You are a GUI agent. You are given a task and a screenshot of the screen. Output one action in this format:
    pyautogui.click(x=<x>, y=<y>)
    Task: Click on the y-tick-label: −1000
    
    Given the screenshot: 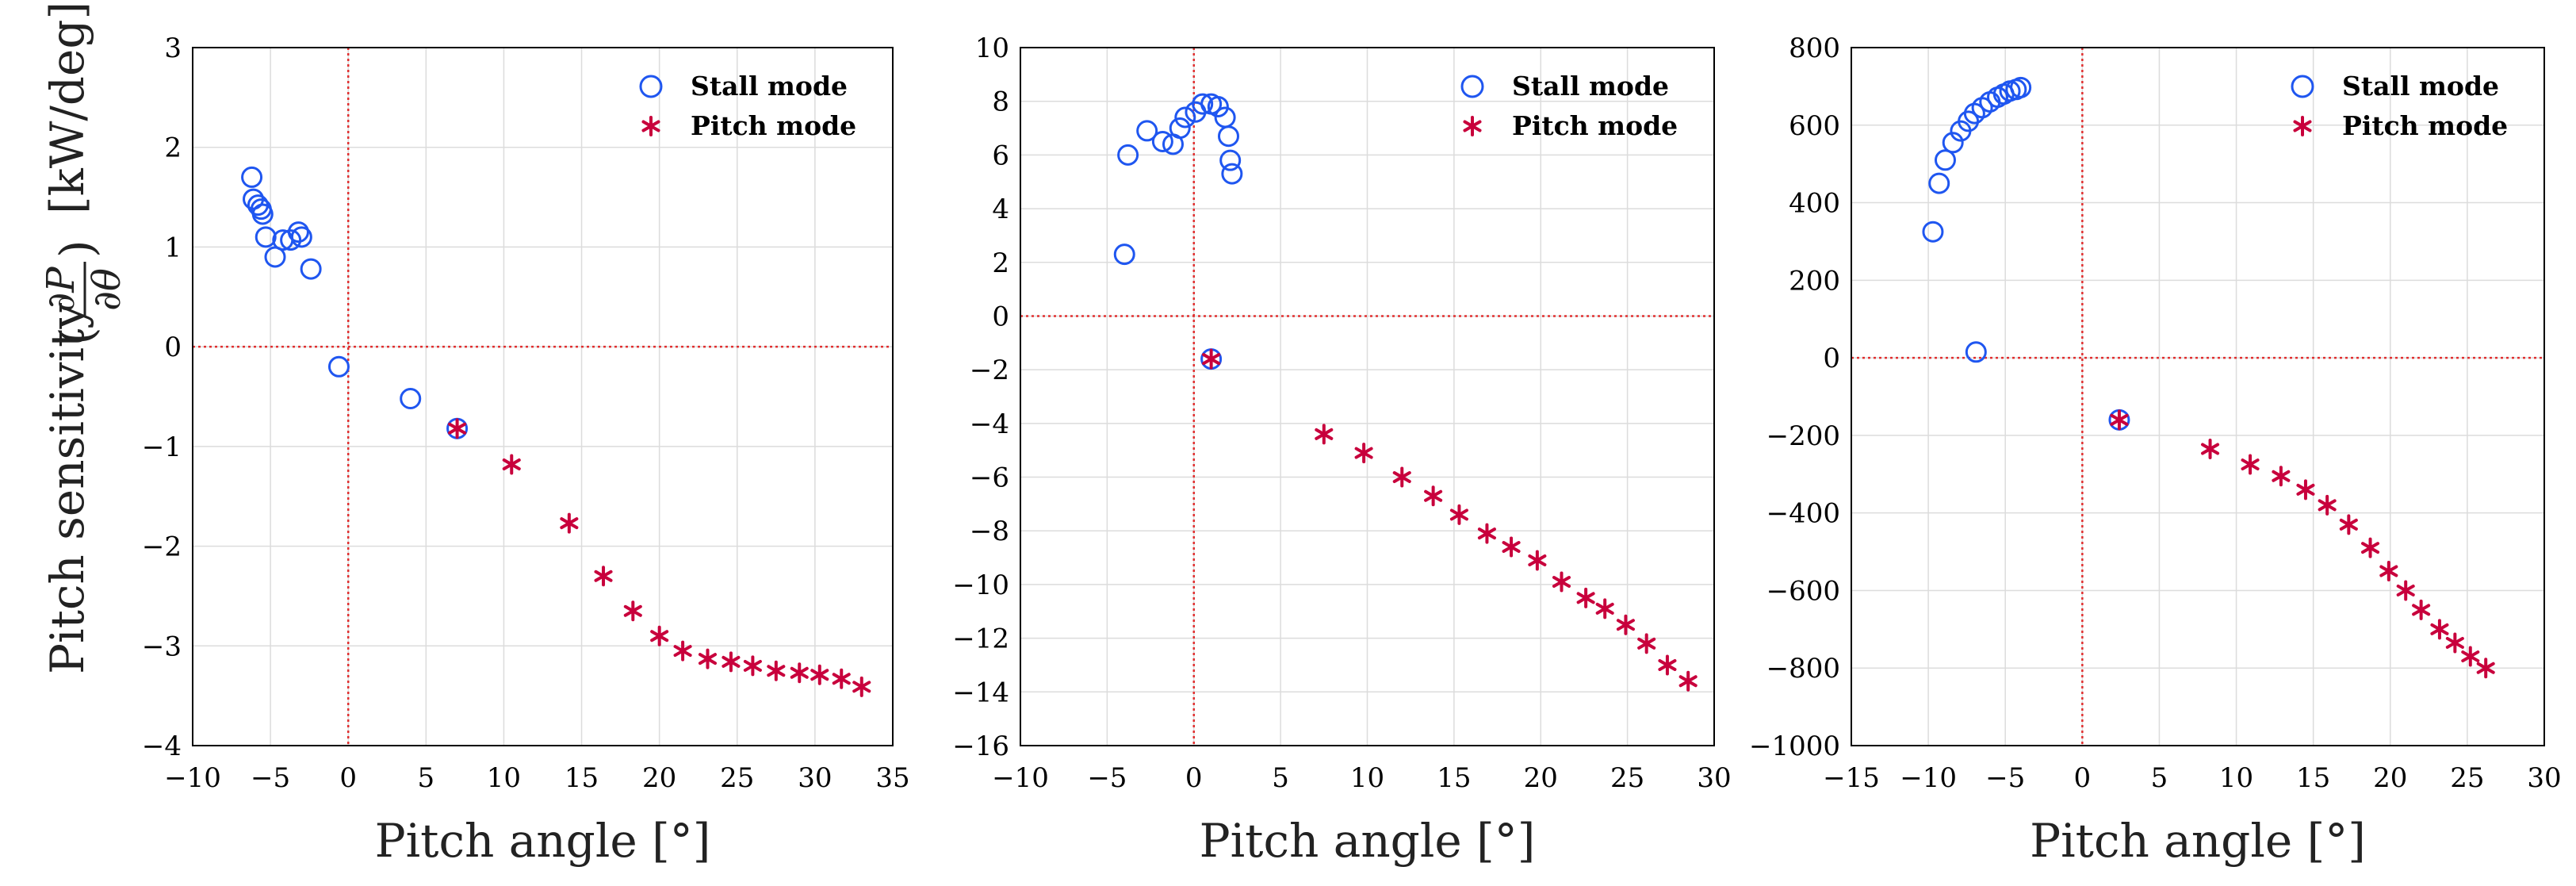 What is the action you would take?
    pyautogui.click(x=1794, y=746)
    